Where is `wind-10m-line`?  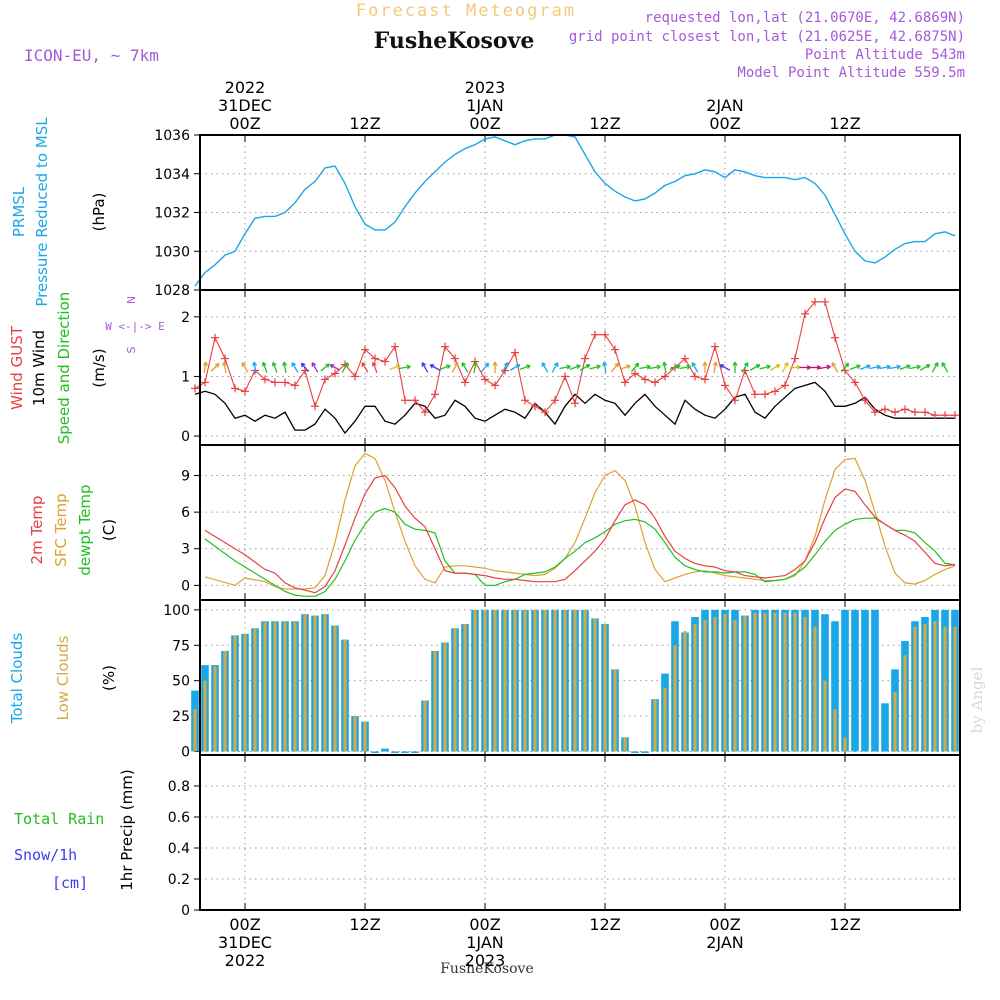
wind-10m-line is located at coordinates (574, 408).